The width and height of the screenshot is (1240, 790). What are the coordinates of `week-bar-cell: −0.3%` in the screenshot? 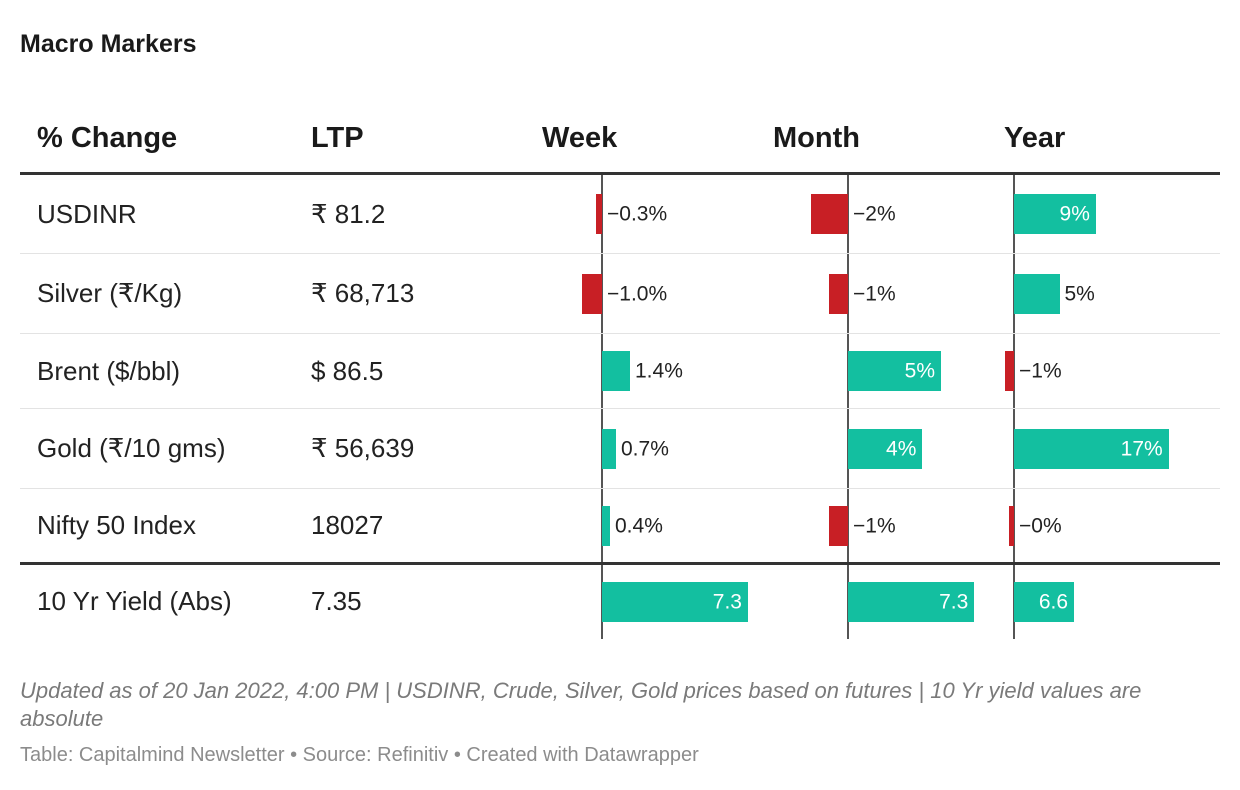 It's located at (657, 214).